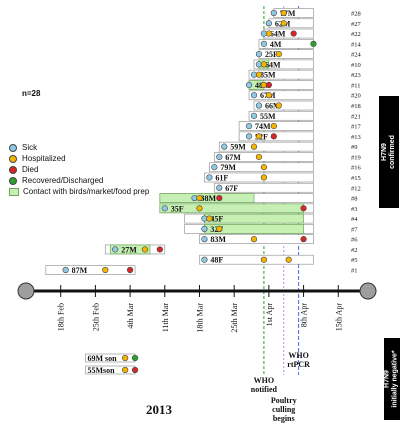  I want to click on case-label: 38M, so click(209, 198).